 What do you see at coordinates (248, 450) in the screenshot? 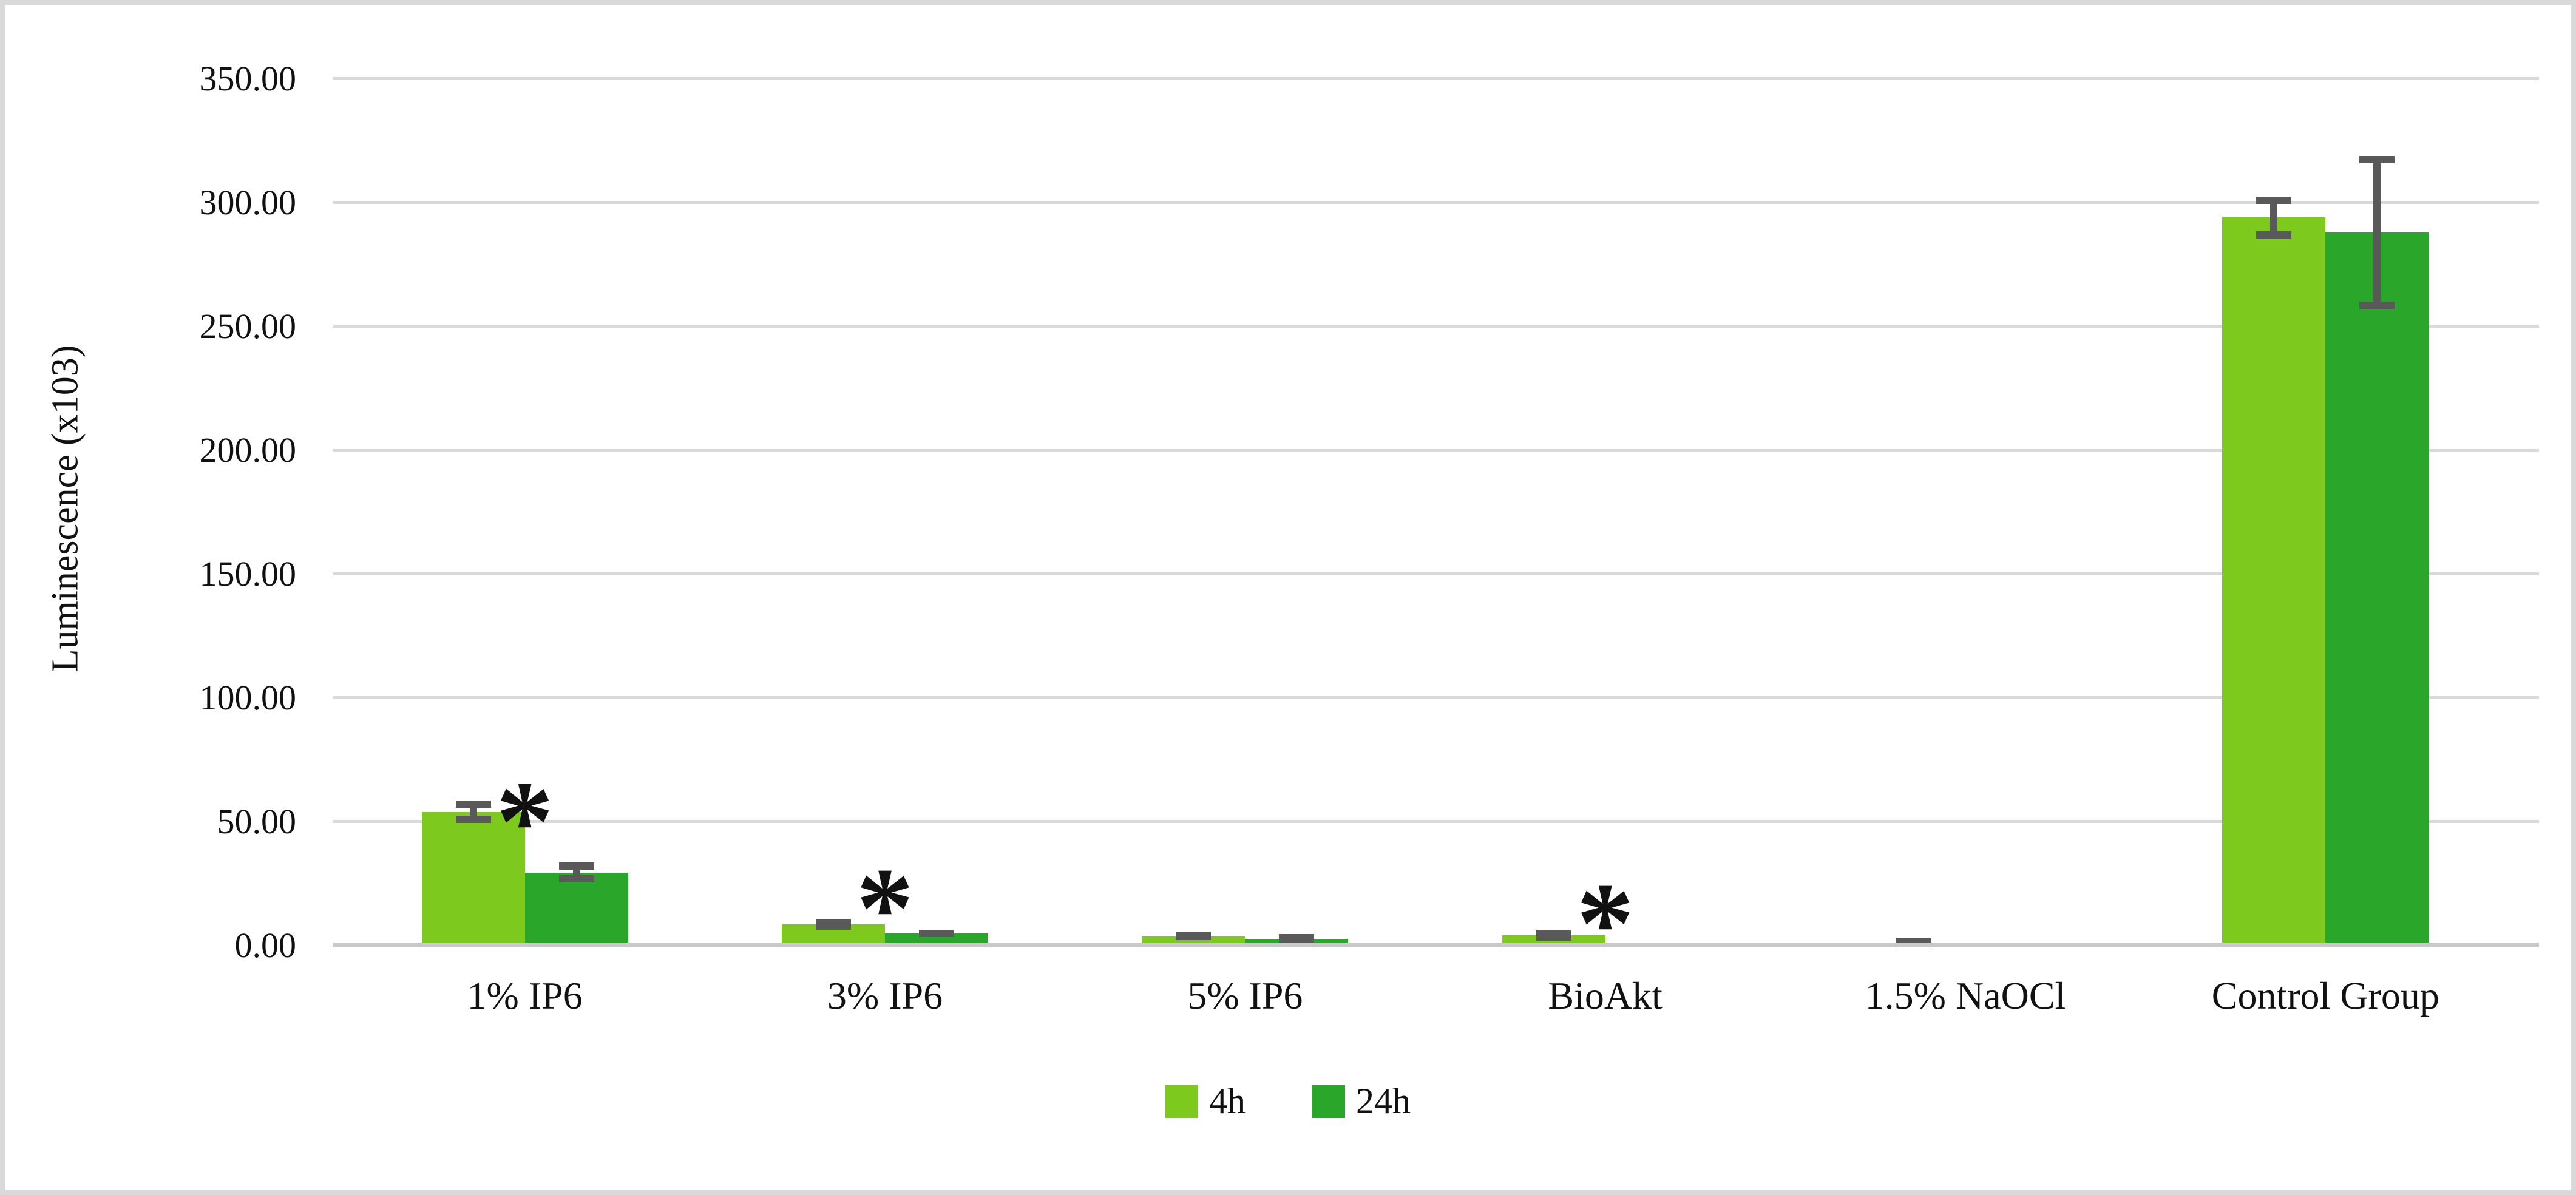
I see `y-tick-label-200.00: 200.00` at bounding box center [248, 450].